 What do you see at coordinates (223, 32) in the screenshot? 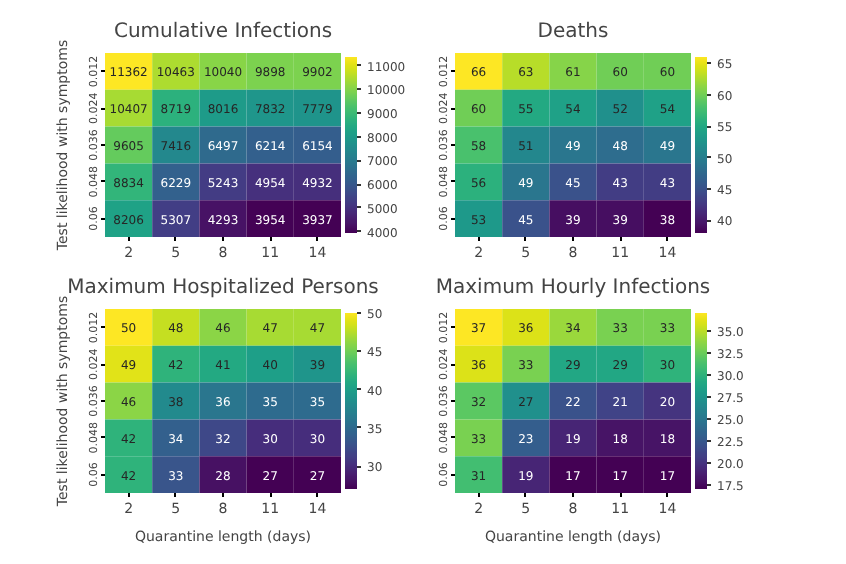
I see `chart-title: Cumulative Infections` at bounding box center [223, 32].